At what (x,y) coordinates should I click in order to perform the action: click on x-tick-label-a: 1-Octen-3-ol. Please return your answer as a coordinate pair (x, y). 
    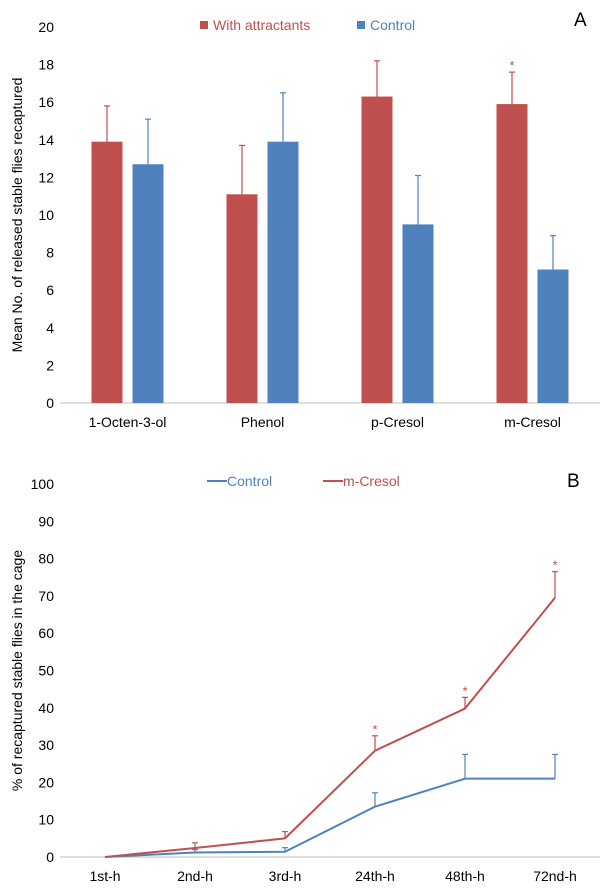
    Looking at the image, I should click on (128, 422).